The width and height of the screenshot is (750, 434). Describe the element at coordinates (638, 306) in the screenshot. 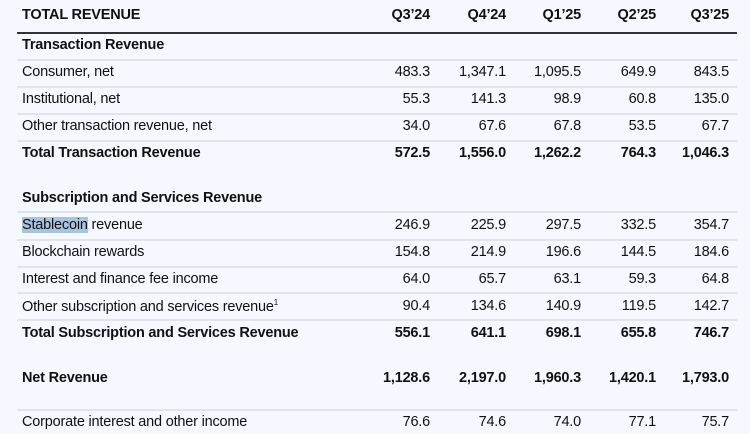

I see `cell: 119.5` at that location.